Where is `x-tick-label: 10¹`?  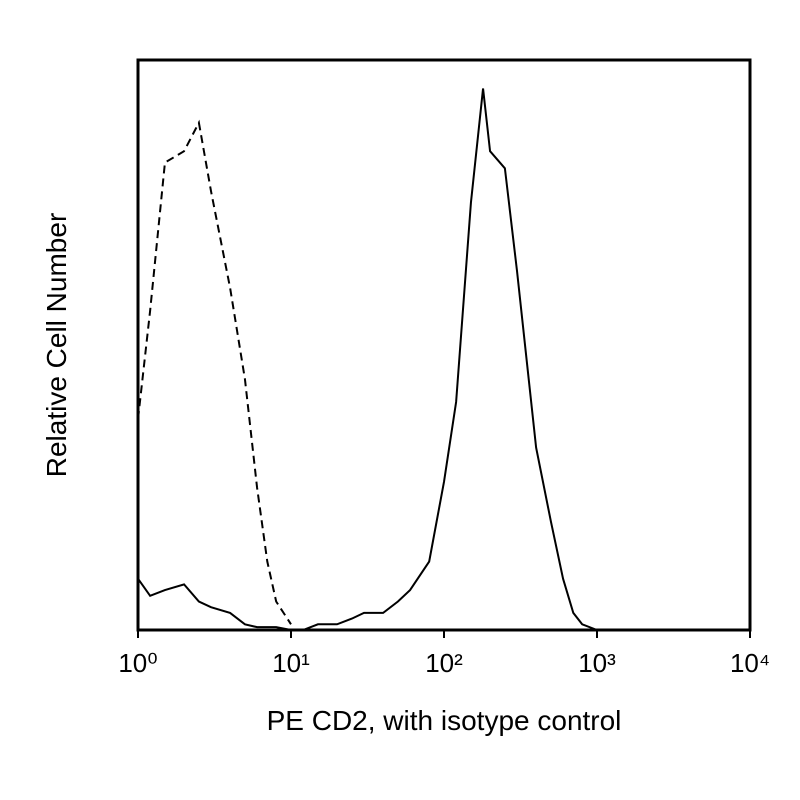 x-tick-label: 10¹ is located at coordinates (291, 663).